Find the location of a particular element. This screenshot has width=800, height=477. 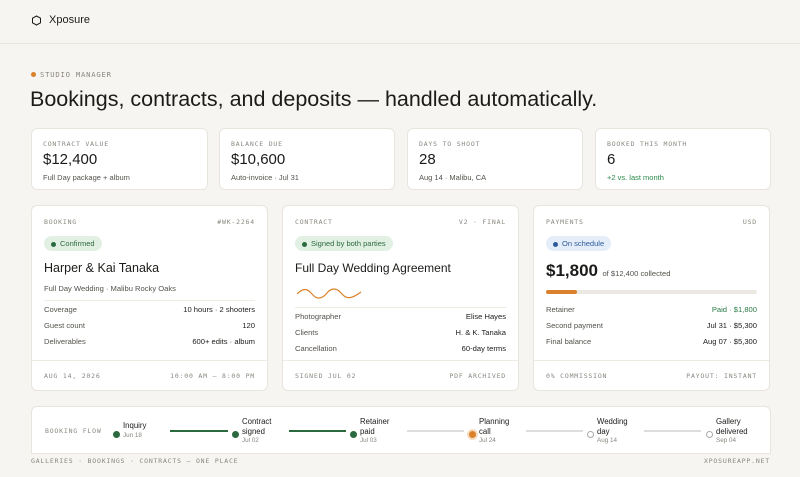

row-label: Photographer is located at coordinates (318, 316).